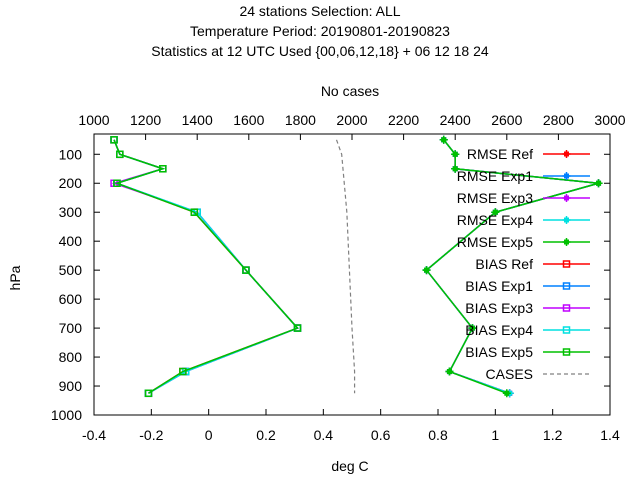 The height and width of the screenshot is (480, 640). Describe the element at coordinates (495, 242) in the screenshot. I see `legend-label: RMSE Exp5` at that location.